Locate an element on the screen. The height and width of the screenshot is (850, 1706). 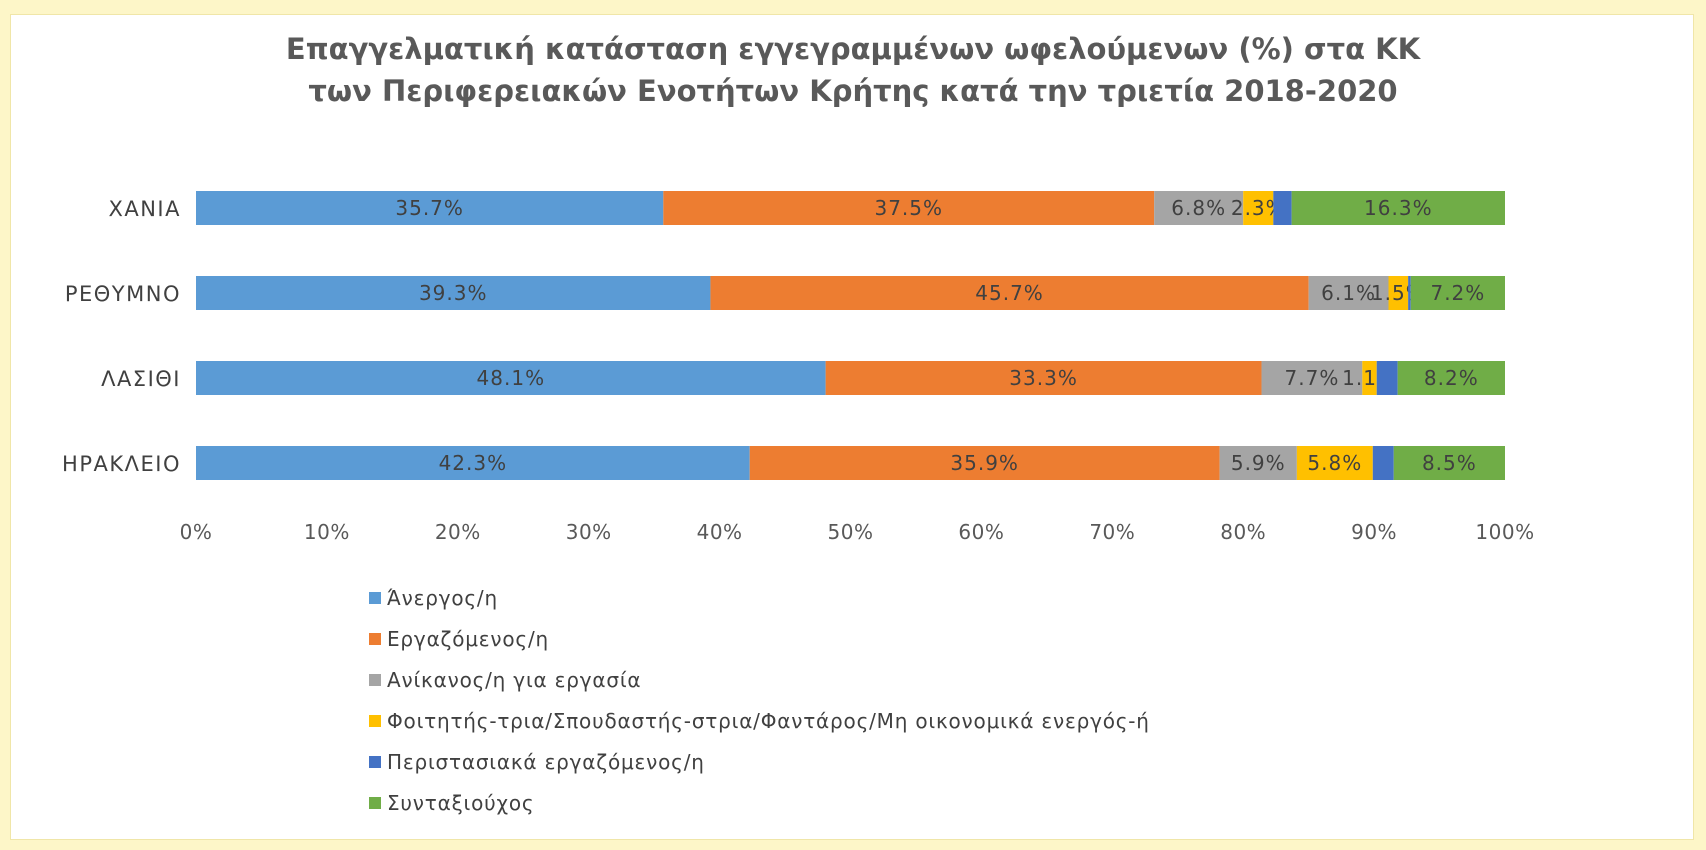
data-label: 7.7% is located at coordinates (1312, 378).